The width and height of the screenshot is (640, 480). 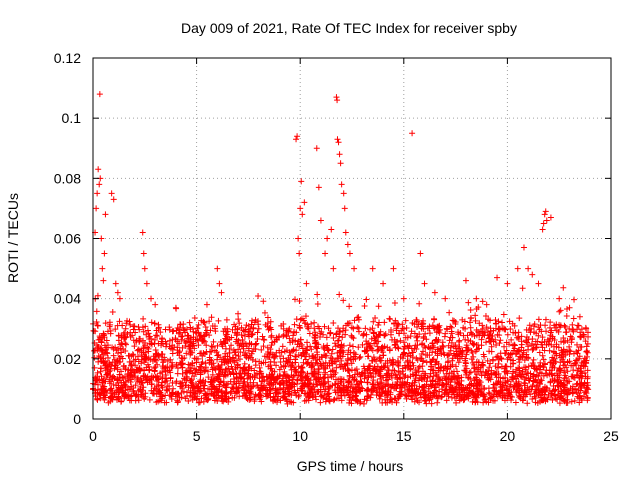 What do you see at coordinates (67, 58) in the screenshot?
I see `y-tick-label: 0.12` at bounding box center [67, 58].